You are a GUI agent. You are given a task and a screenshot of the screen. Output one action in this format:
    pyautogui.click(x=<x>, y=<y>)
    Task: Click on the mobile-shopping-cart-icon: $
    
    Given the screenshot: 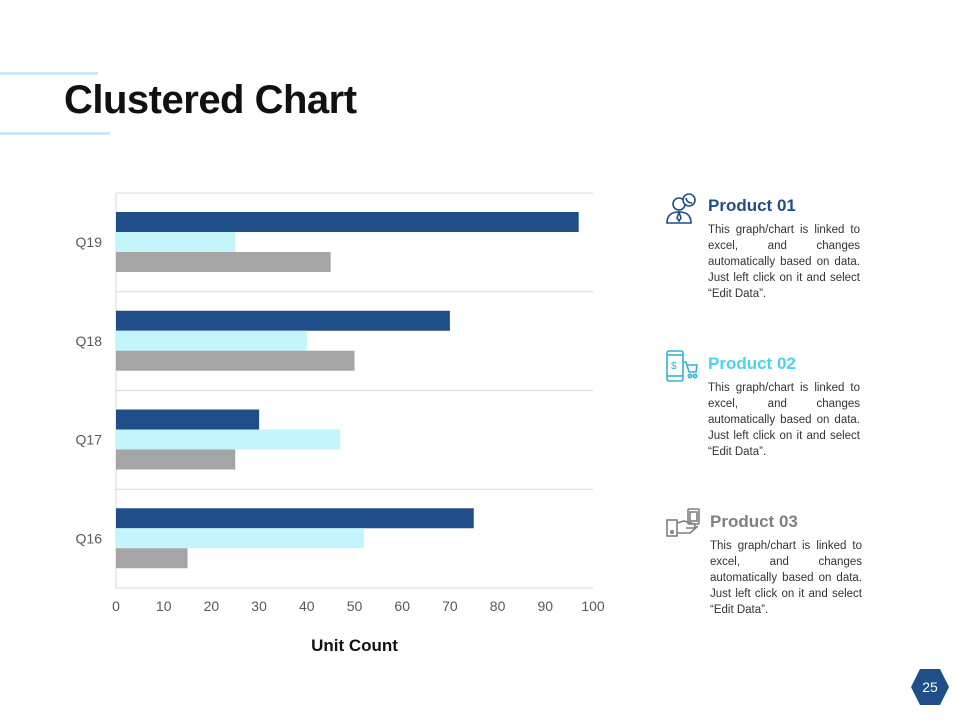 What is the action you would take?
    pyautogui.click(x=682, y=366)
    